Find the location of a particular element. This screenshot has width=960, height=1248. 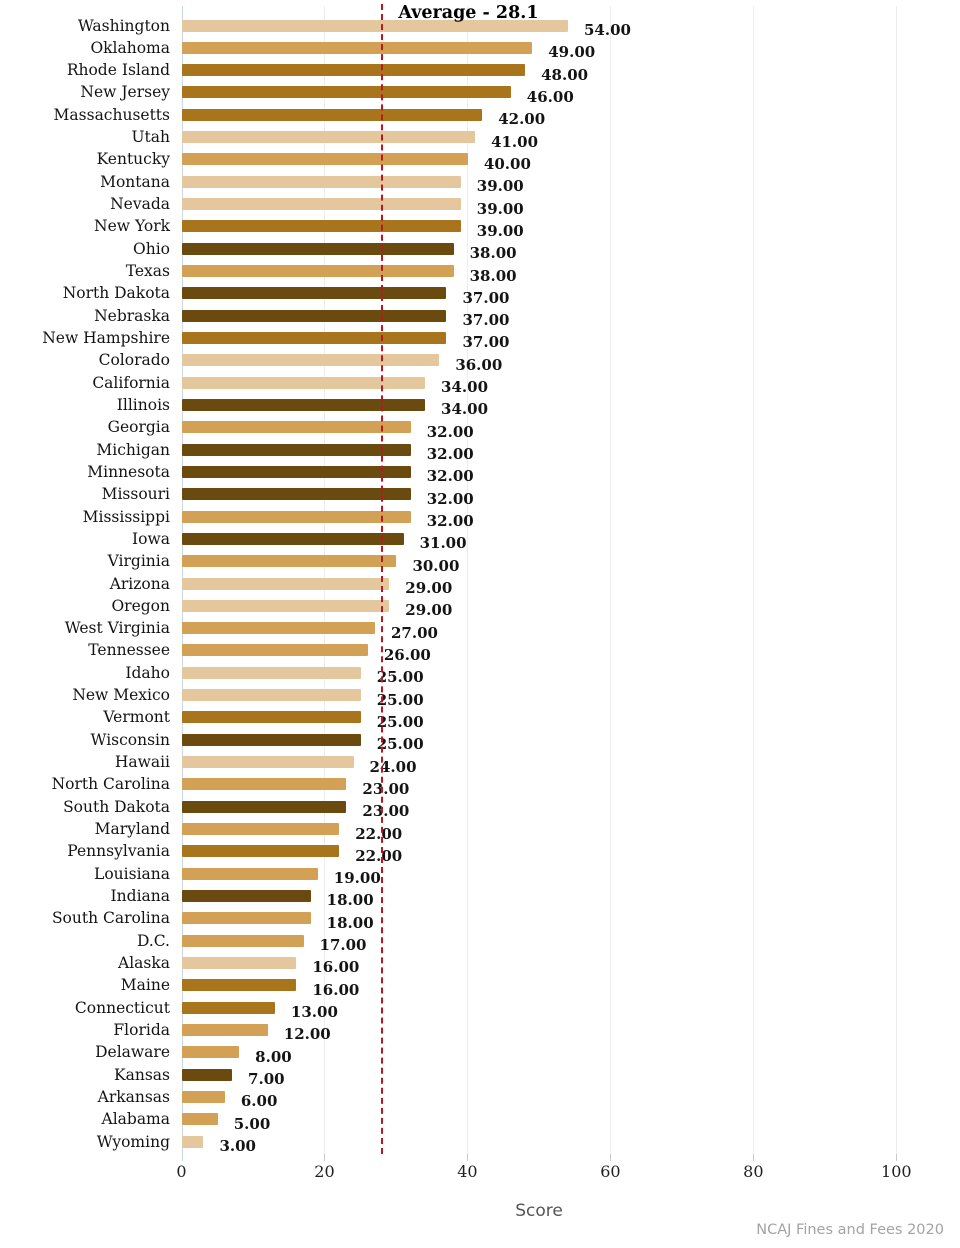

y-axis-label: Massachusetts is located at coordinates (111, 114).